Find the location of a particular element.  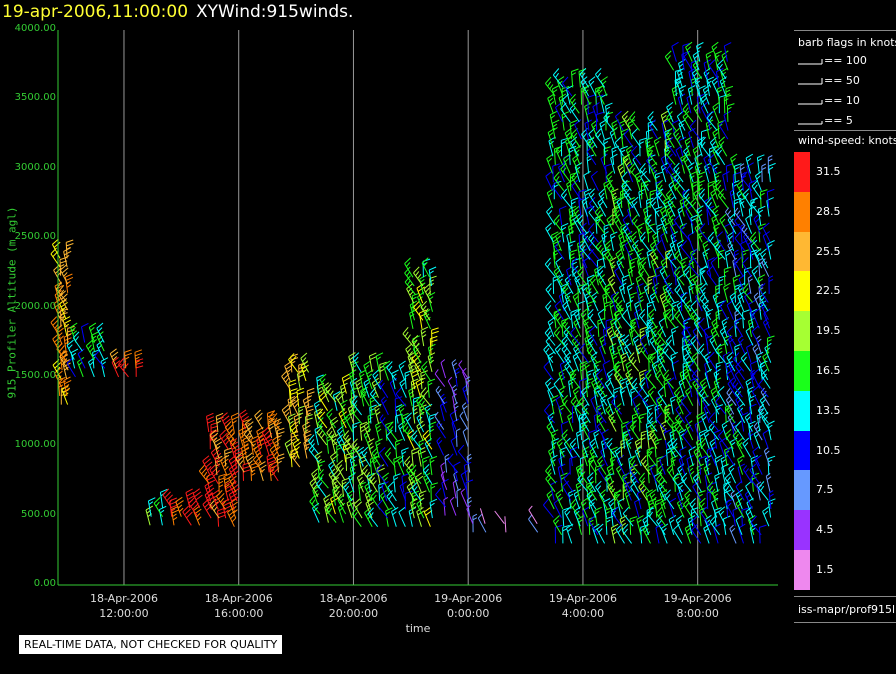

y-tick-label: 2500.00 is located at coordinates (35, 237).